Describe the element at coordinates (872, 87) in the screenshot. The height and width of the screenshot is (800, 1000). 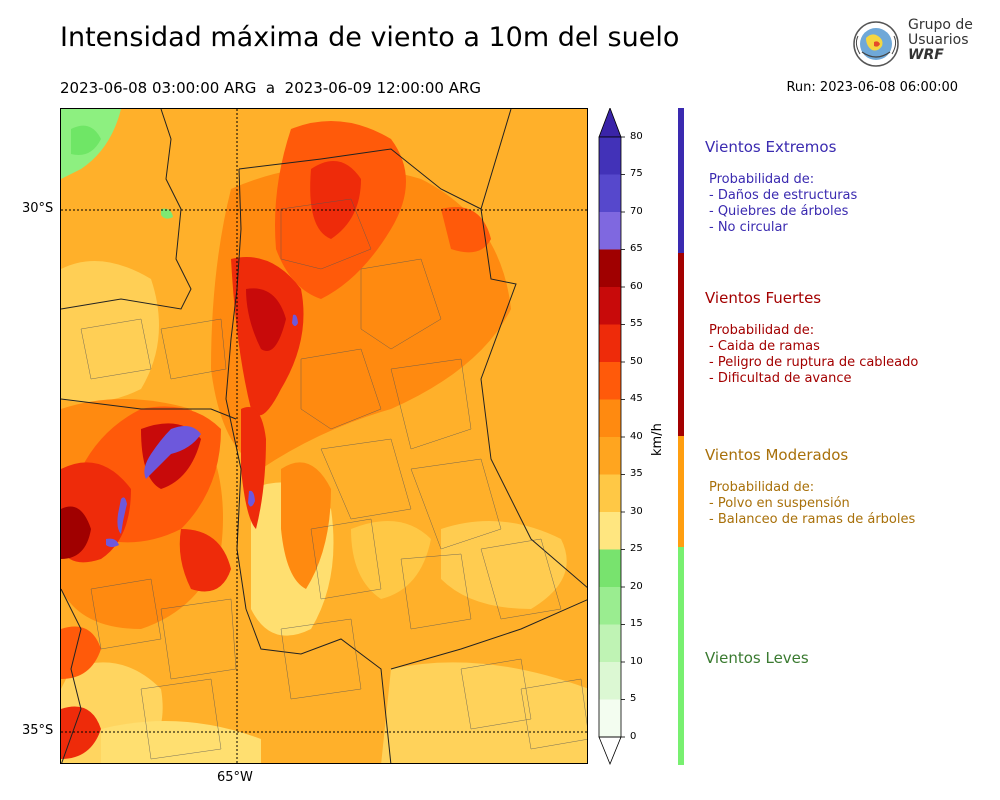
I see `run-timestamp: Run: 2023-06-08 06:00:00` at that location.